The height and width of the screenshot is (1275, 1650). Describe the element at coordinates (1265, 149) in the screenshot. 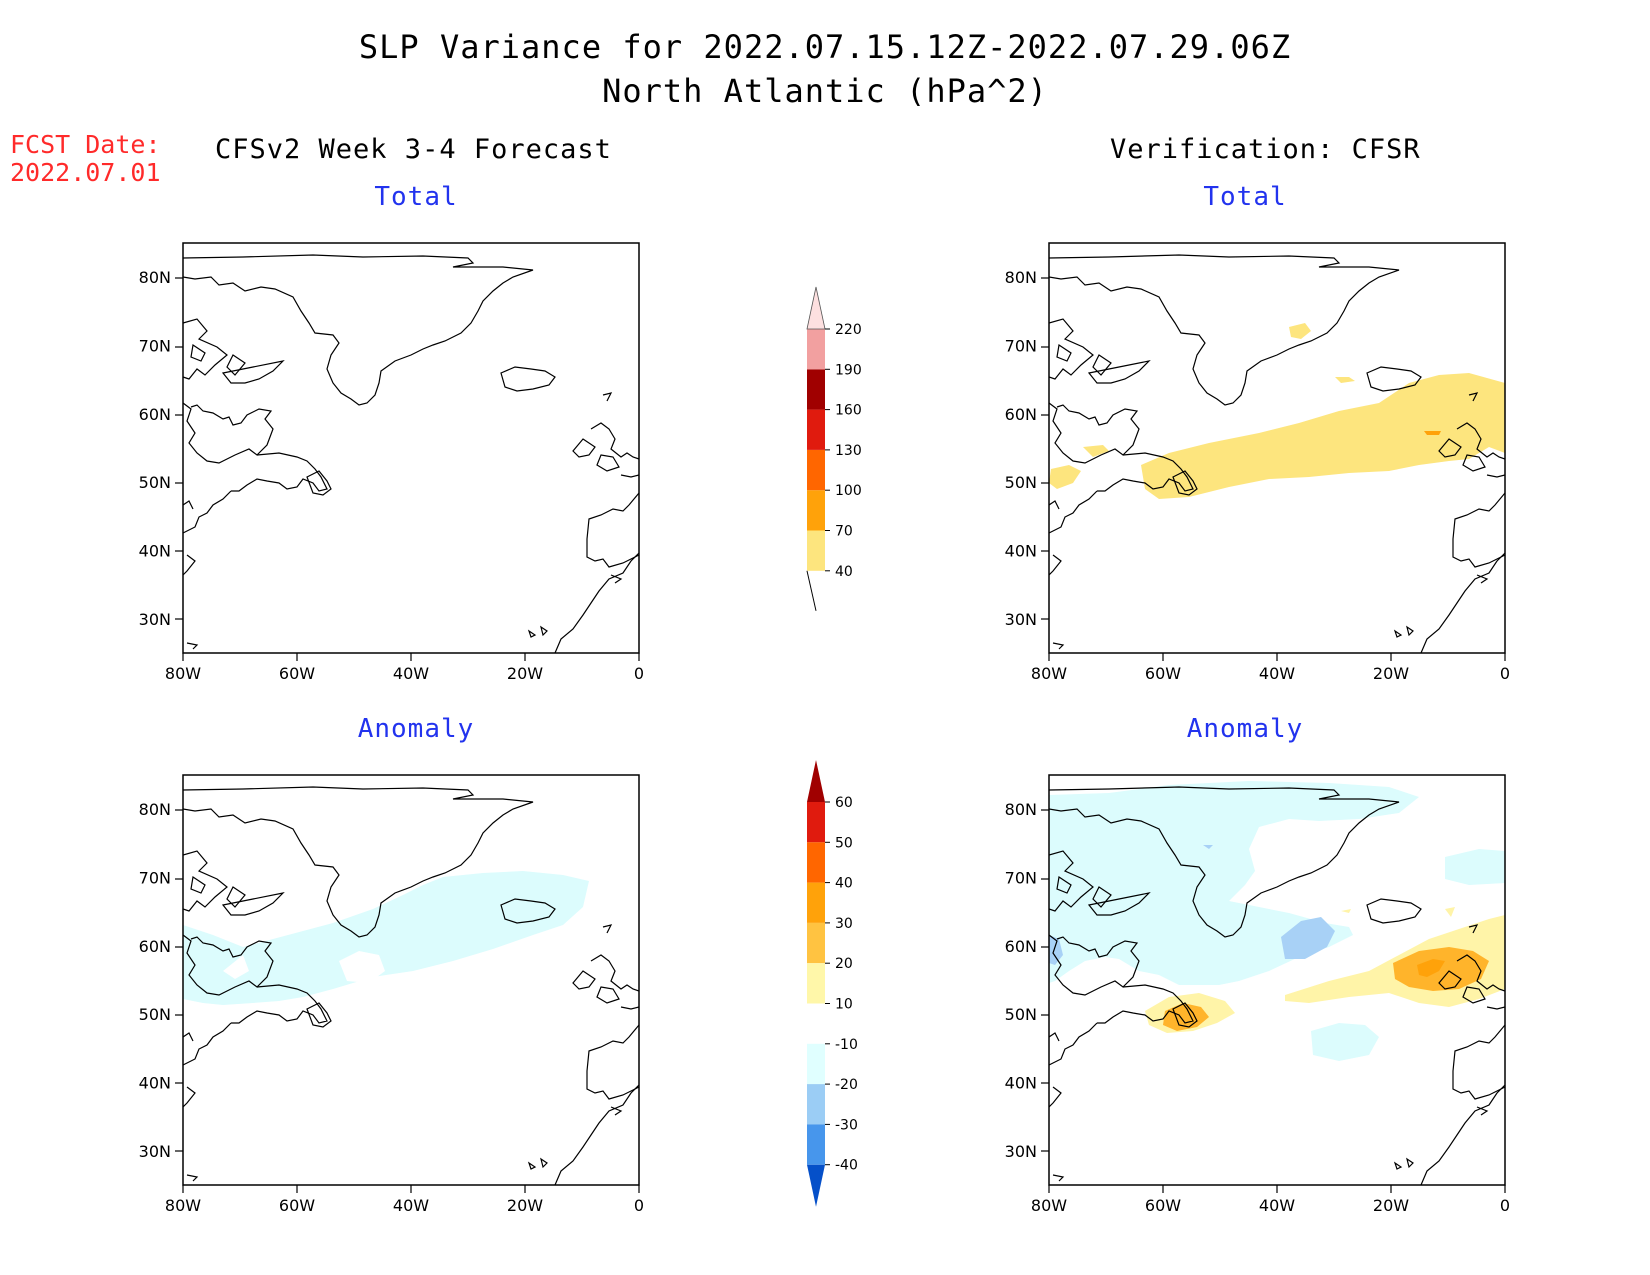

I see `right-column-title: Verification: CFSR` at that location.